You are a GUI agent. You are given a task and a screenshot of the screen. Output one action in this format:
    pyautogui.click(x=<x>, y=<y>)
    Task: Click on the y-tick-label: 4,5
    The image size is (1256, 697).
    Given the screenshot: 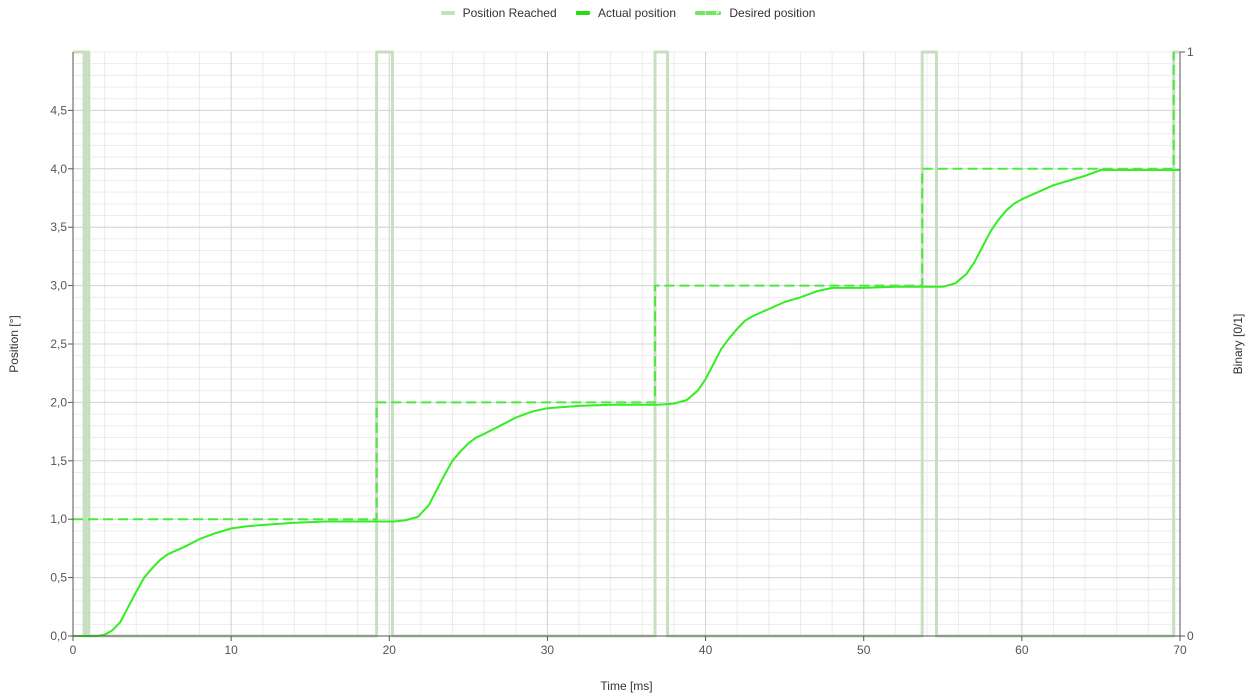 What is the action you would take?
    pyautogui.click(x=58, y=110)
    